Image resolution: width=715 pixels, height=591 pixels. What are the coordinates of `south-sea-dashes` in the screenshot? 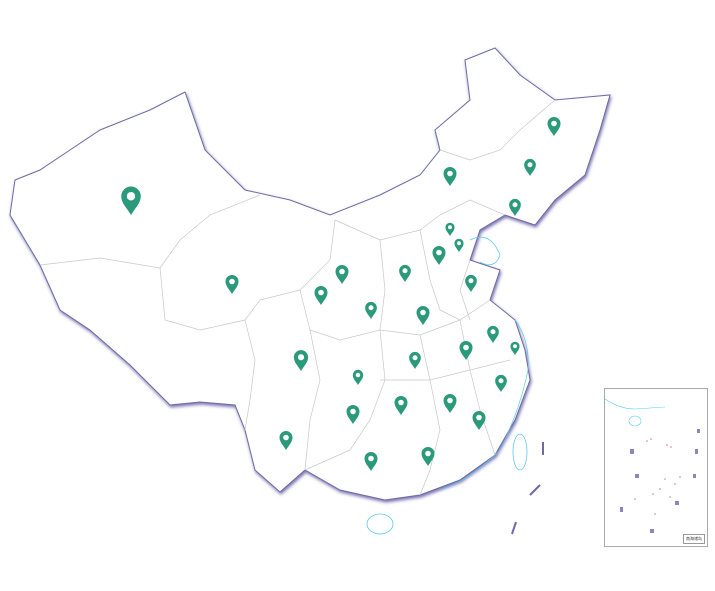 It's located at (527, 488).